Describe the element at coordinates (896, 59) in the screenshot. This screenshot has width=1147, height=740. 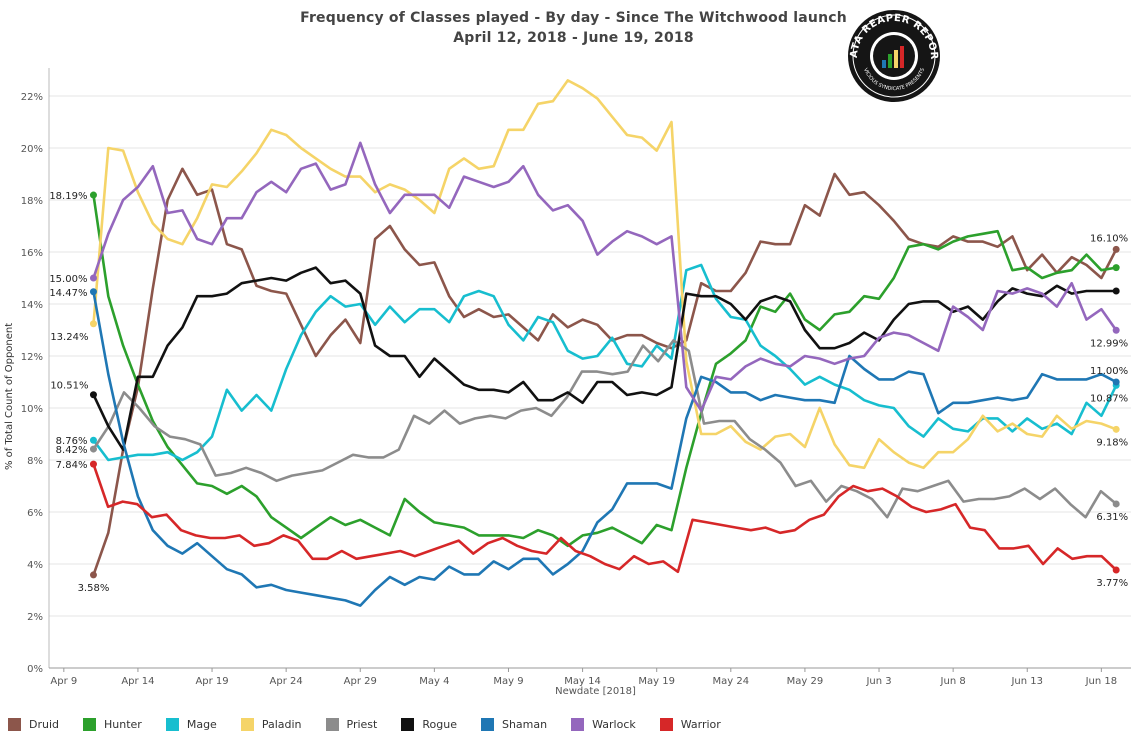
I see `logo-bar-yellow` at that location.